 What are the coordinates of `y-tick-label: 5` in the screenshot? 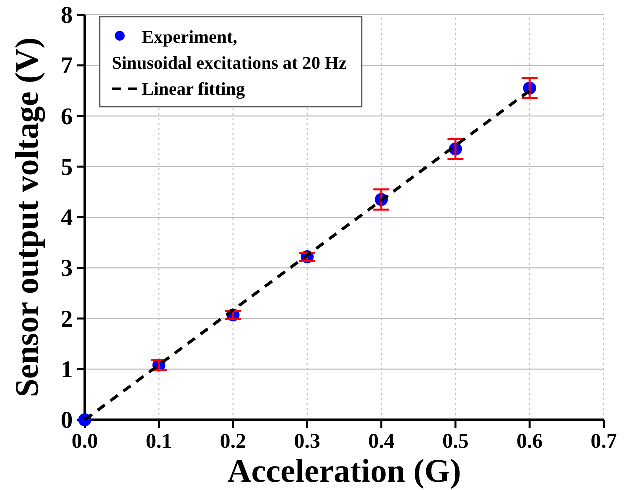 It's located at (67, 167).